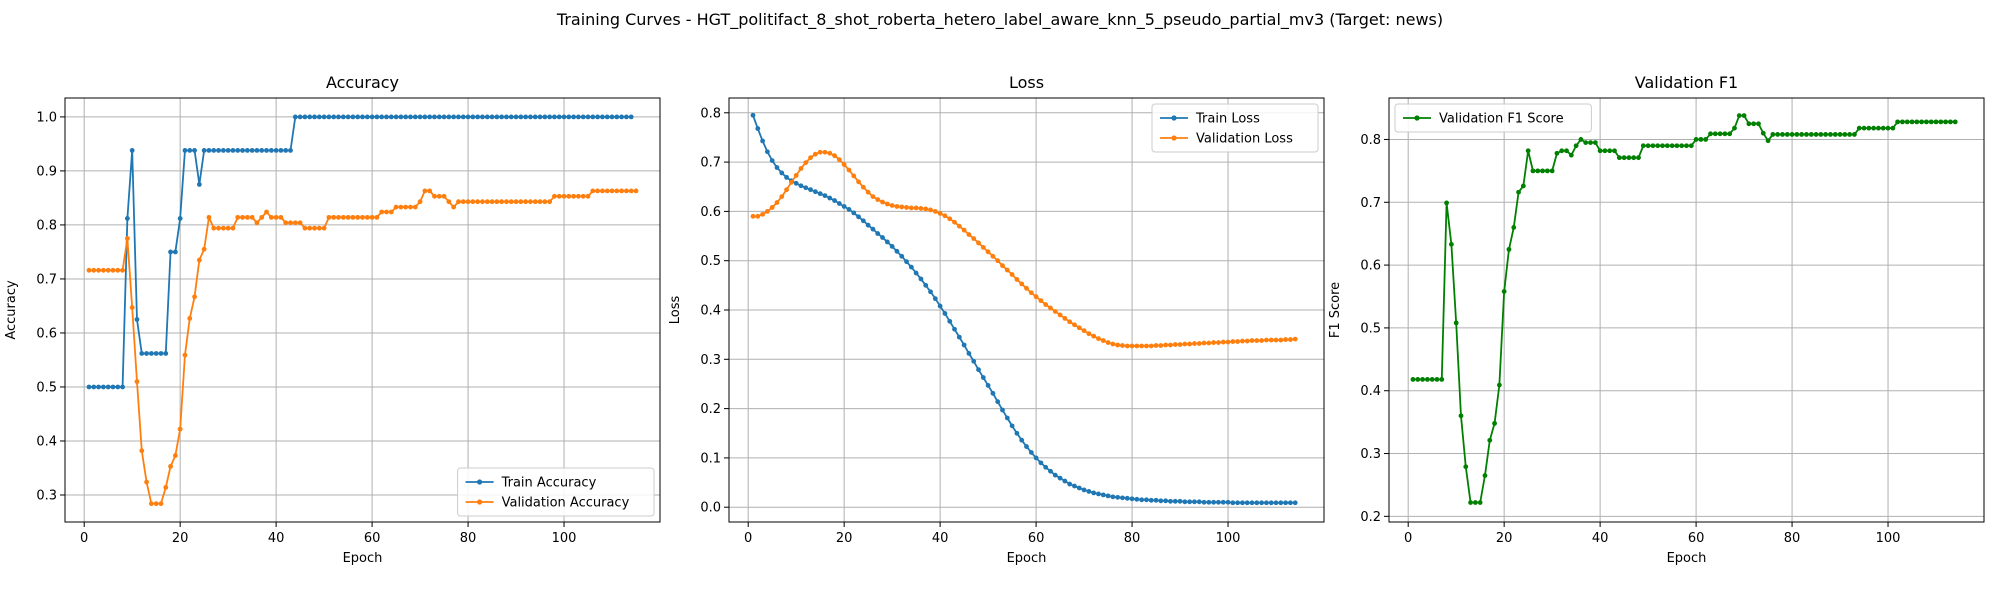 This screenshot has height=600, width=2000. Describe the element at coordinates (480, 502) in the screenshot. I see `legend-swatch-marker` at that location.